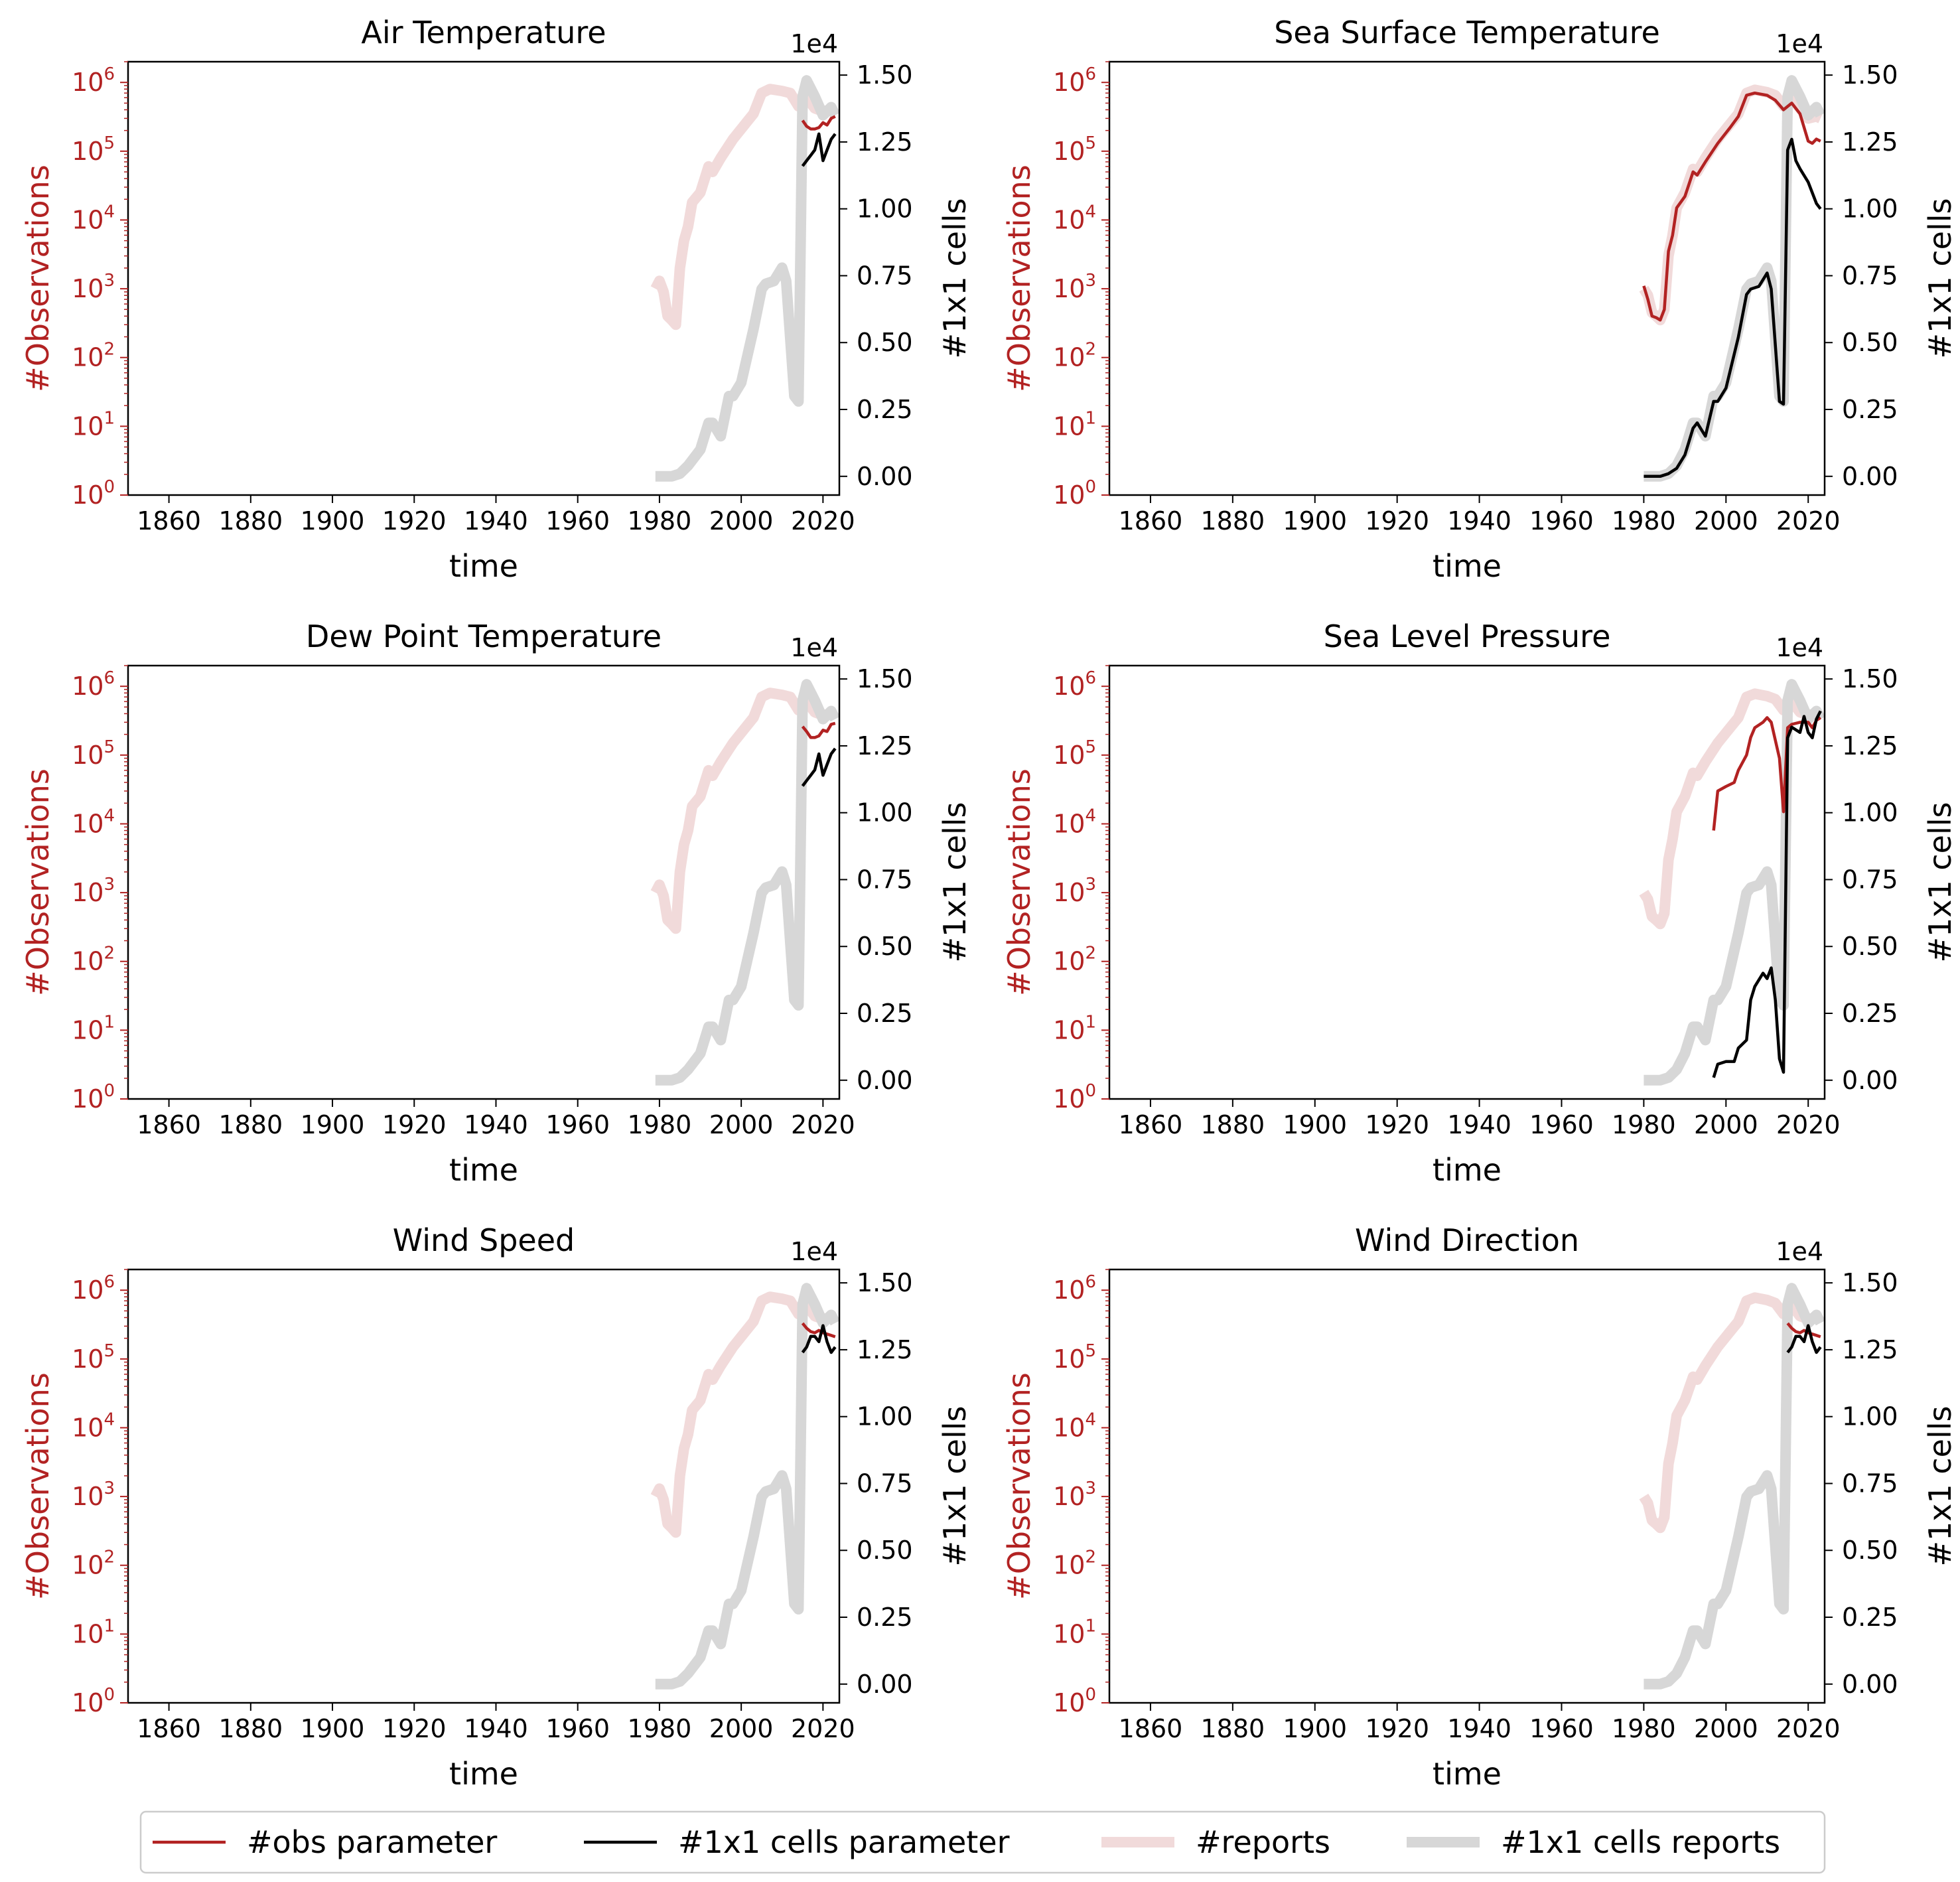 The height and width of the screenshot is (1882, 1960). Describe the element at coordinates (1074, 1028) in the screenshot. I see `y-tick-label: 10¹` at that location.